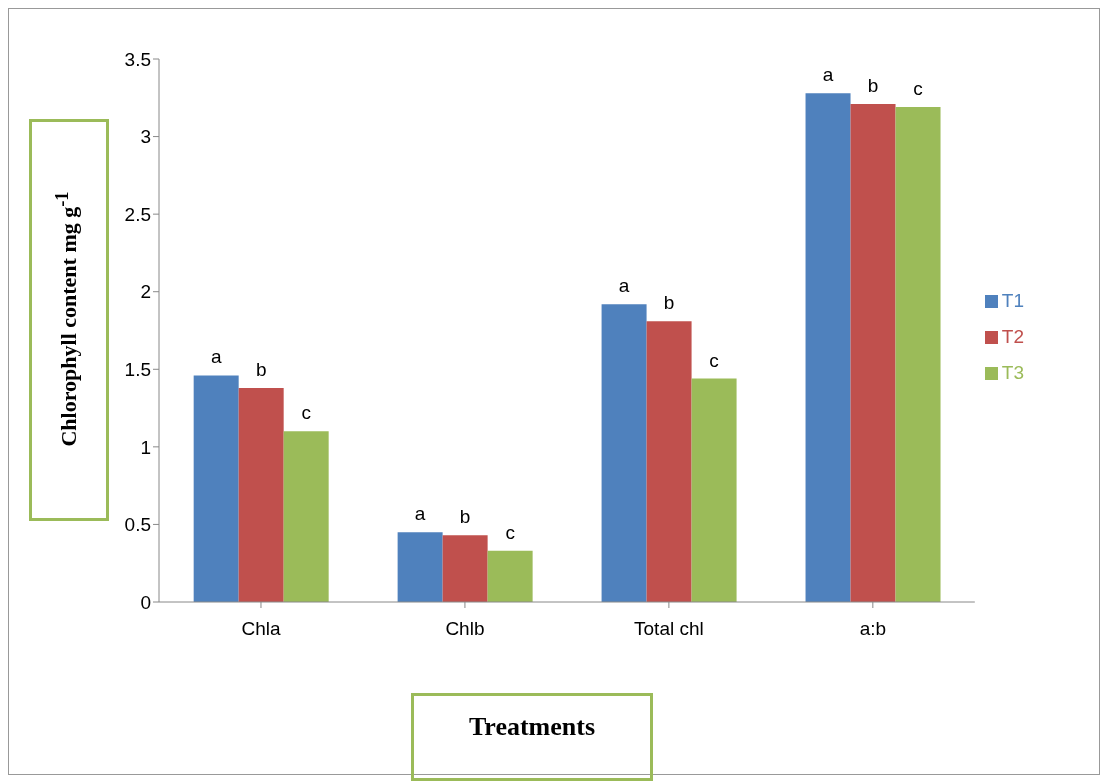 This screenshot has height=781, width=1107. What do you see at coordinates (1012, 300) in the screenshot?
I see `legend-label: T1` at bounding box center [1012, 300].